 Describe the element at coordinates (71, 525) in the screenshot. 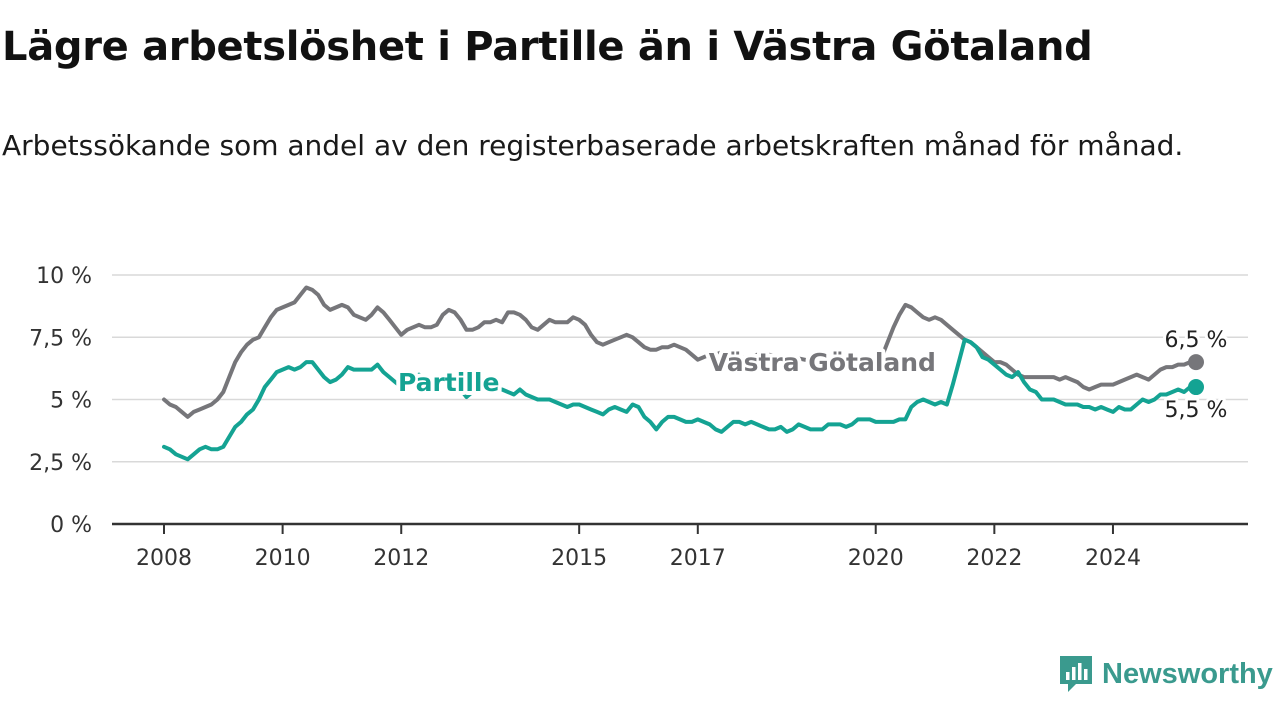

I see `y-tick-label: 0 %` at that location.